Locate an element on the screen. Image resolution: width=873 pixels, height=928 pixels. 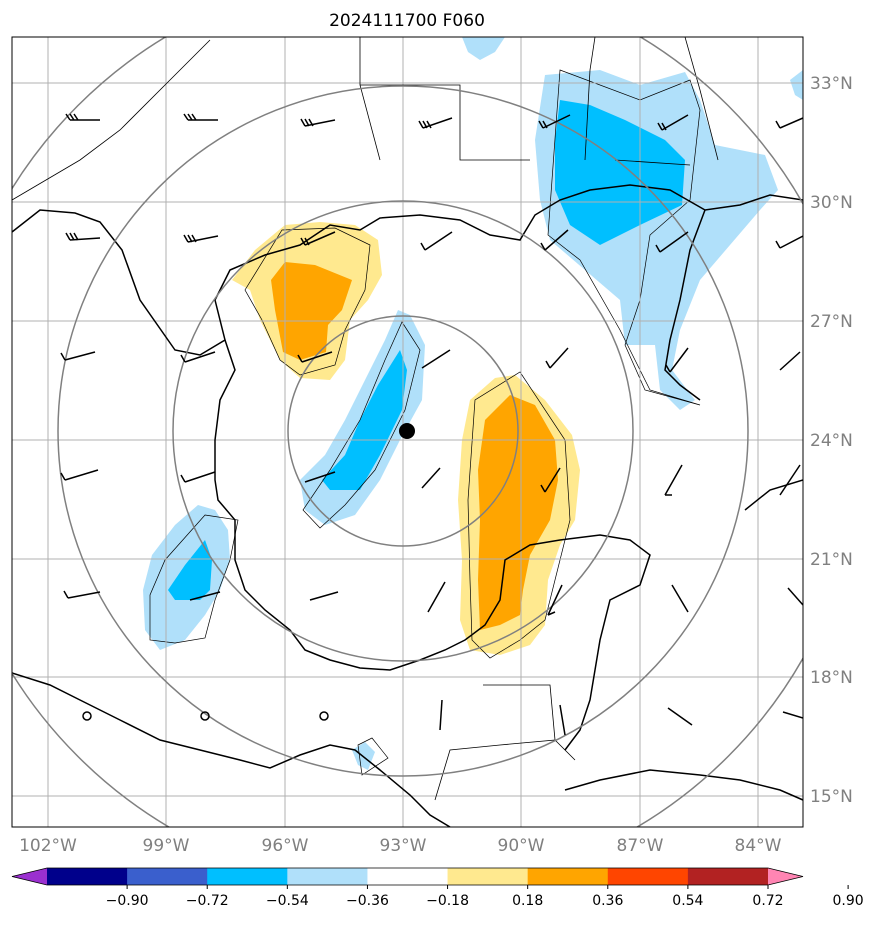
contour-line-center is located at coordinates (361, 425).